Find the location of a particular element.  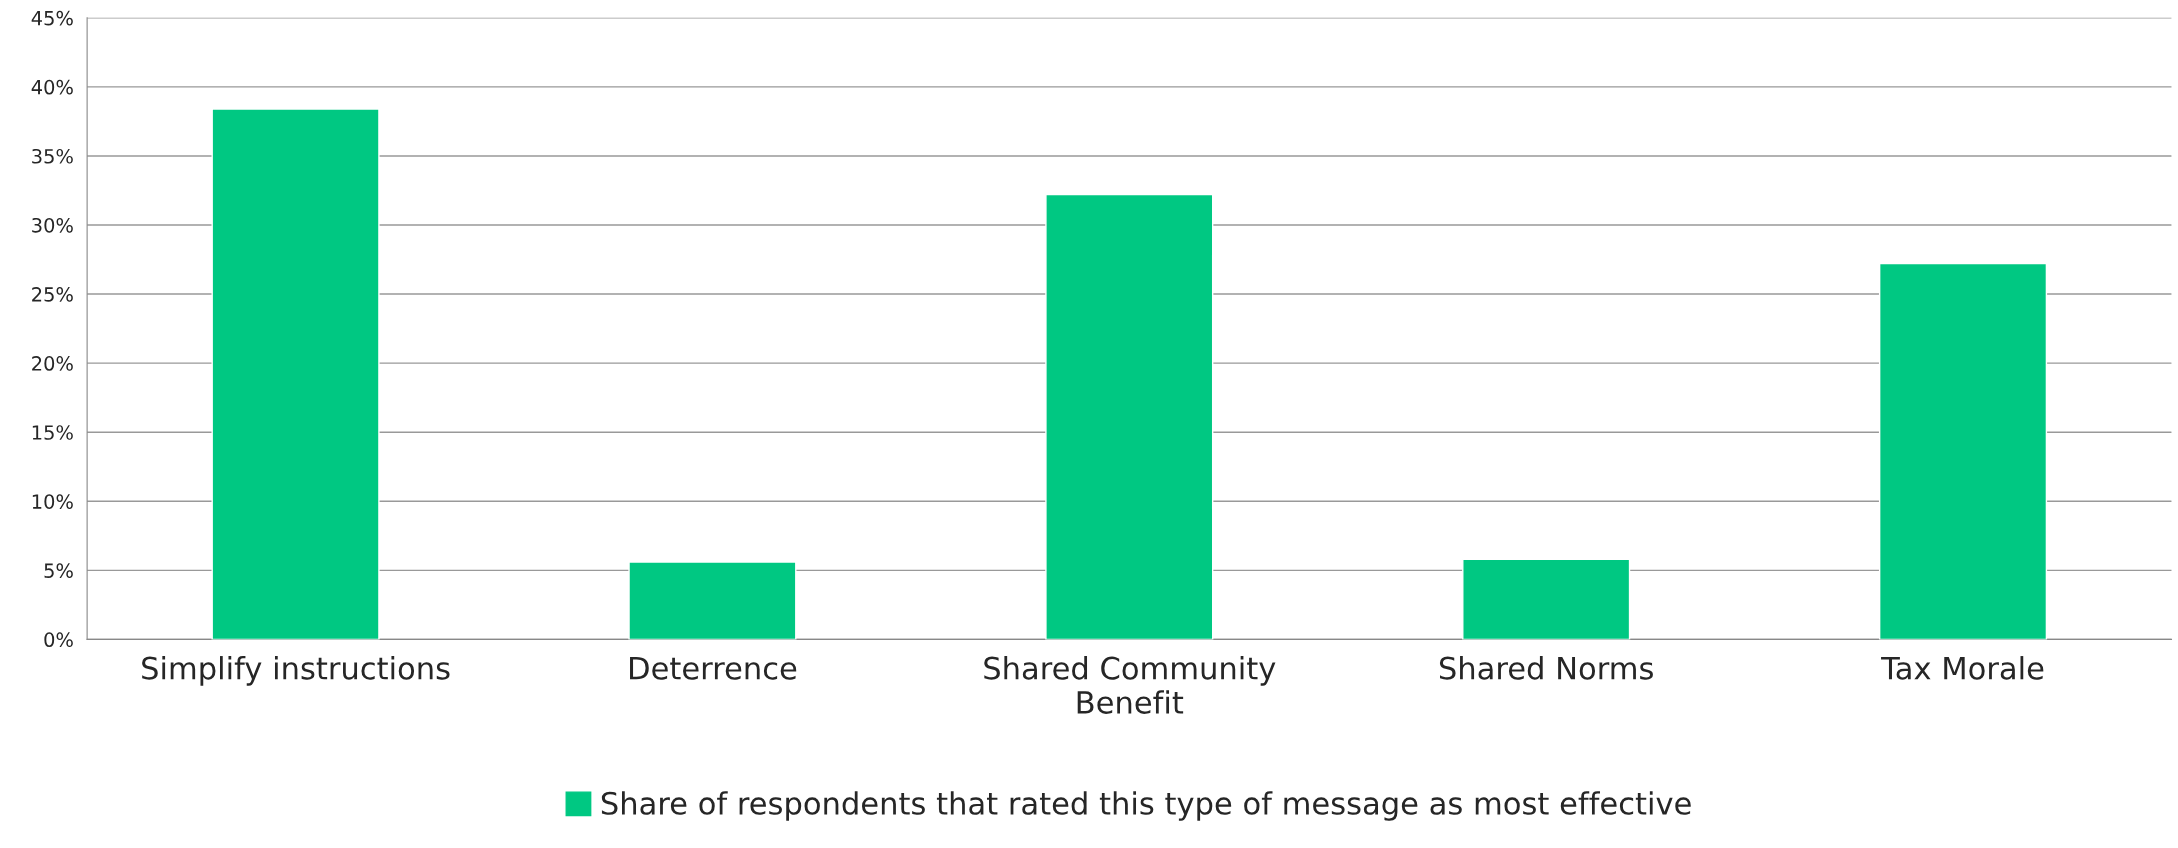

y-tick-label: 5% is located at coordinates (58, 570).